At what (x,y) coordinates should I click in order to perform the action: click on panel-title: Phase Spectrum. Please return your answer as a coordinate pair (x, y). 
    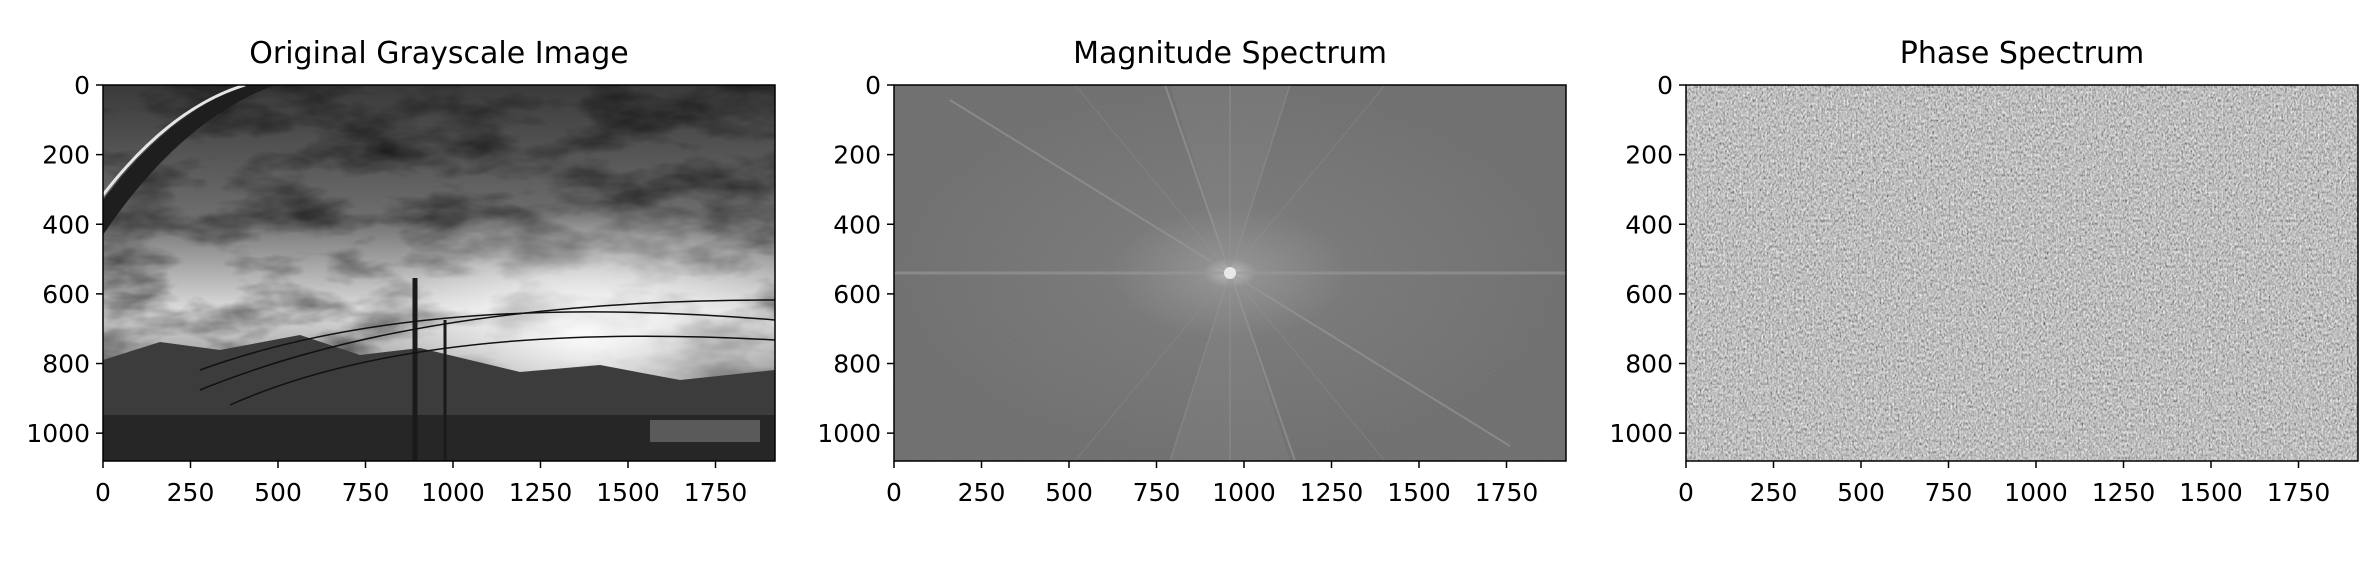
    Looking at the image, I should click on (2022, 53).